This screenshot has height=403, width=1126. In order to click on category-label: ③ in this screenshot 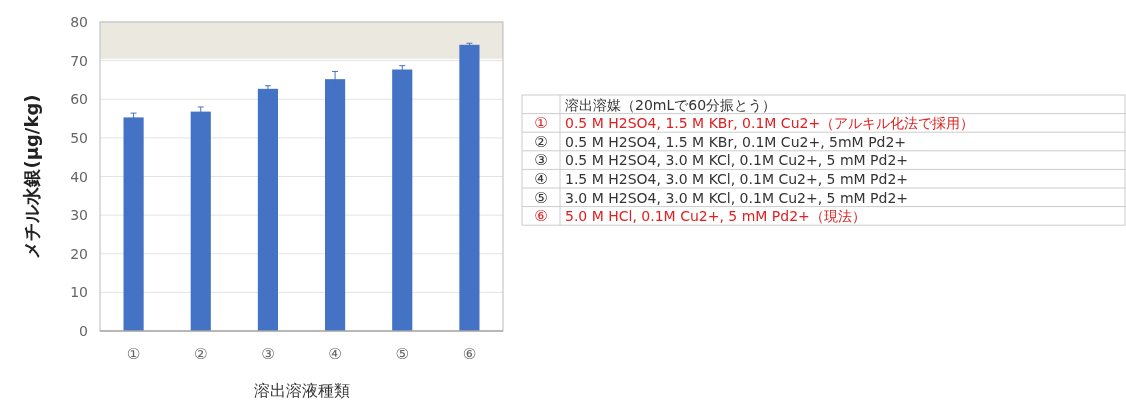, I will do `click(541, 160)`.